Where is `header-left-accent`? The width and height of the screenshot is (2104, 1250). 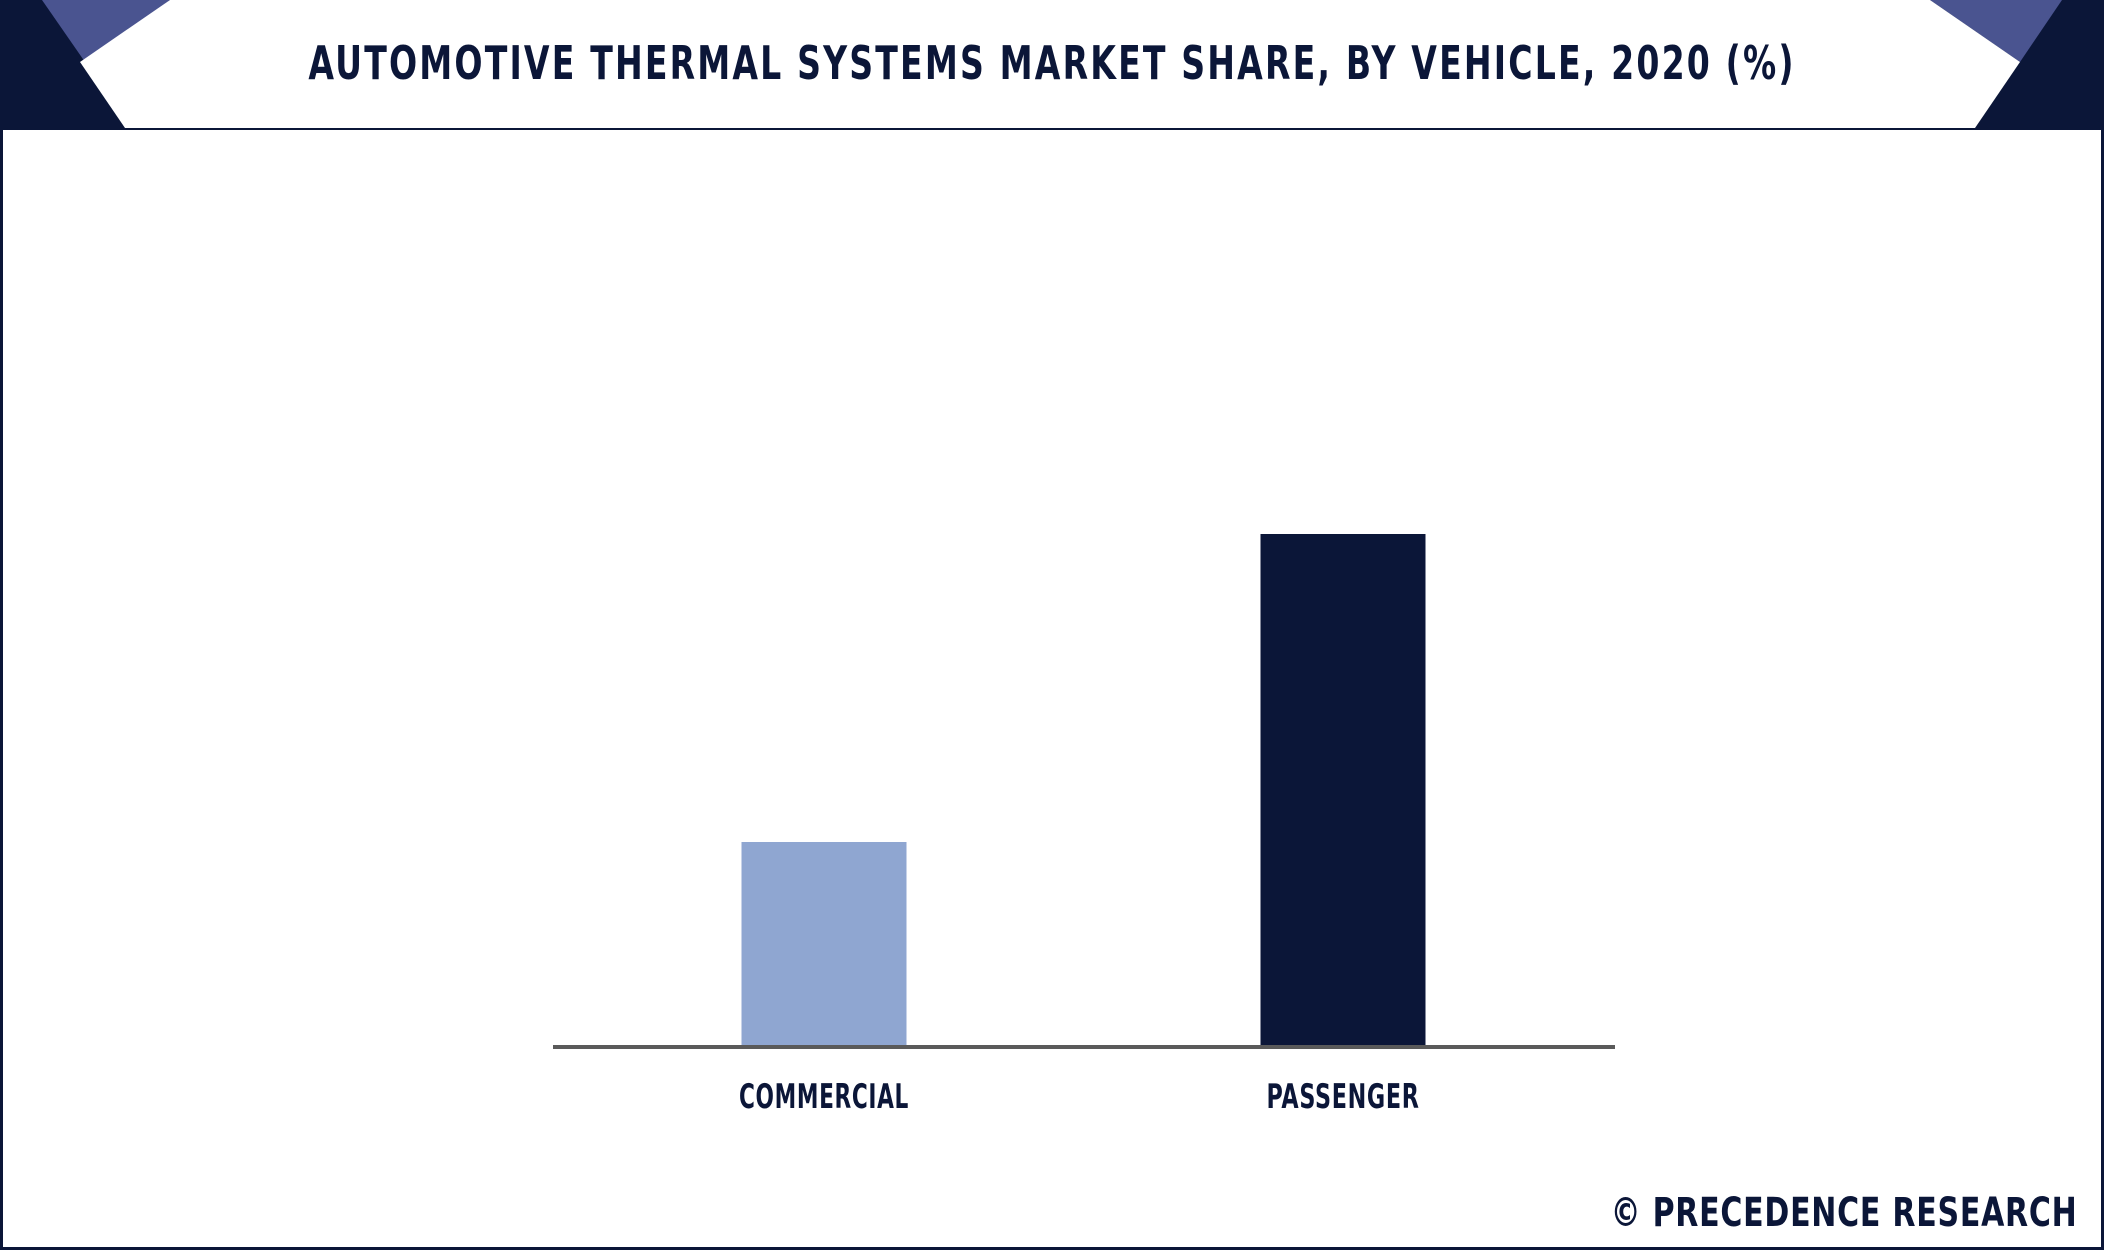
header-left-accent is located at coordinates (106, 31).